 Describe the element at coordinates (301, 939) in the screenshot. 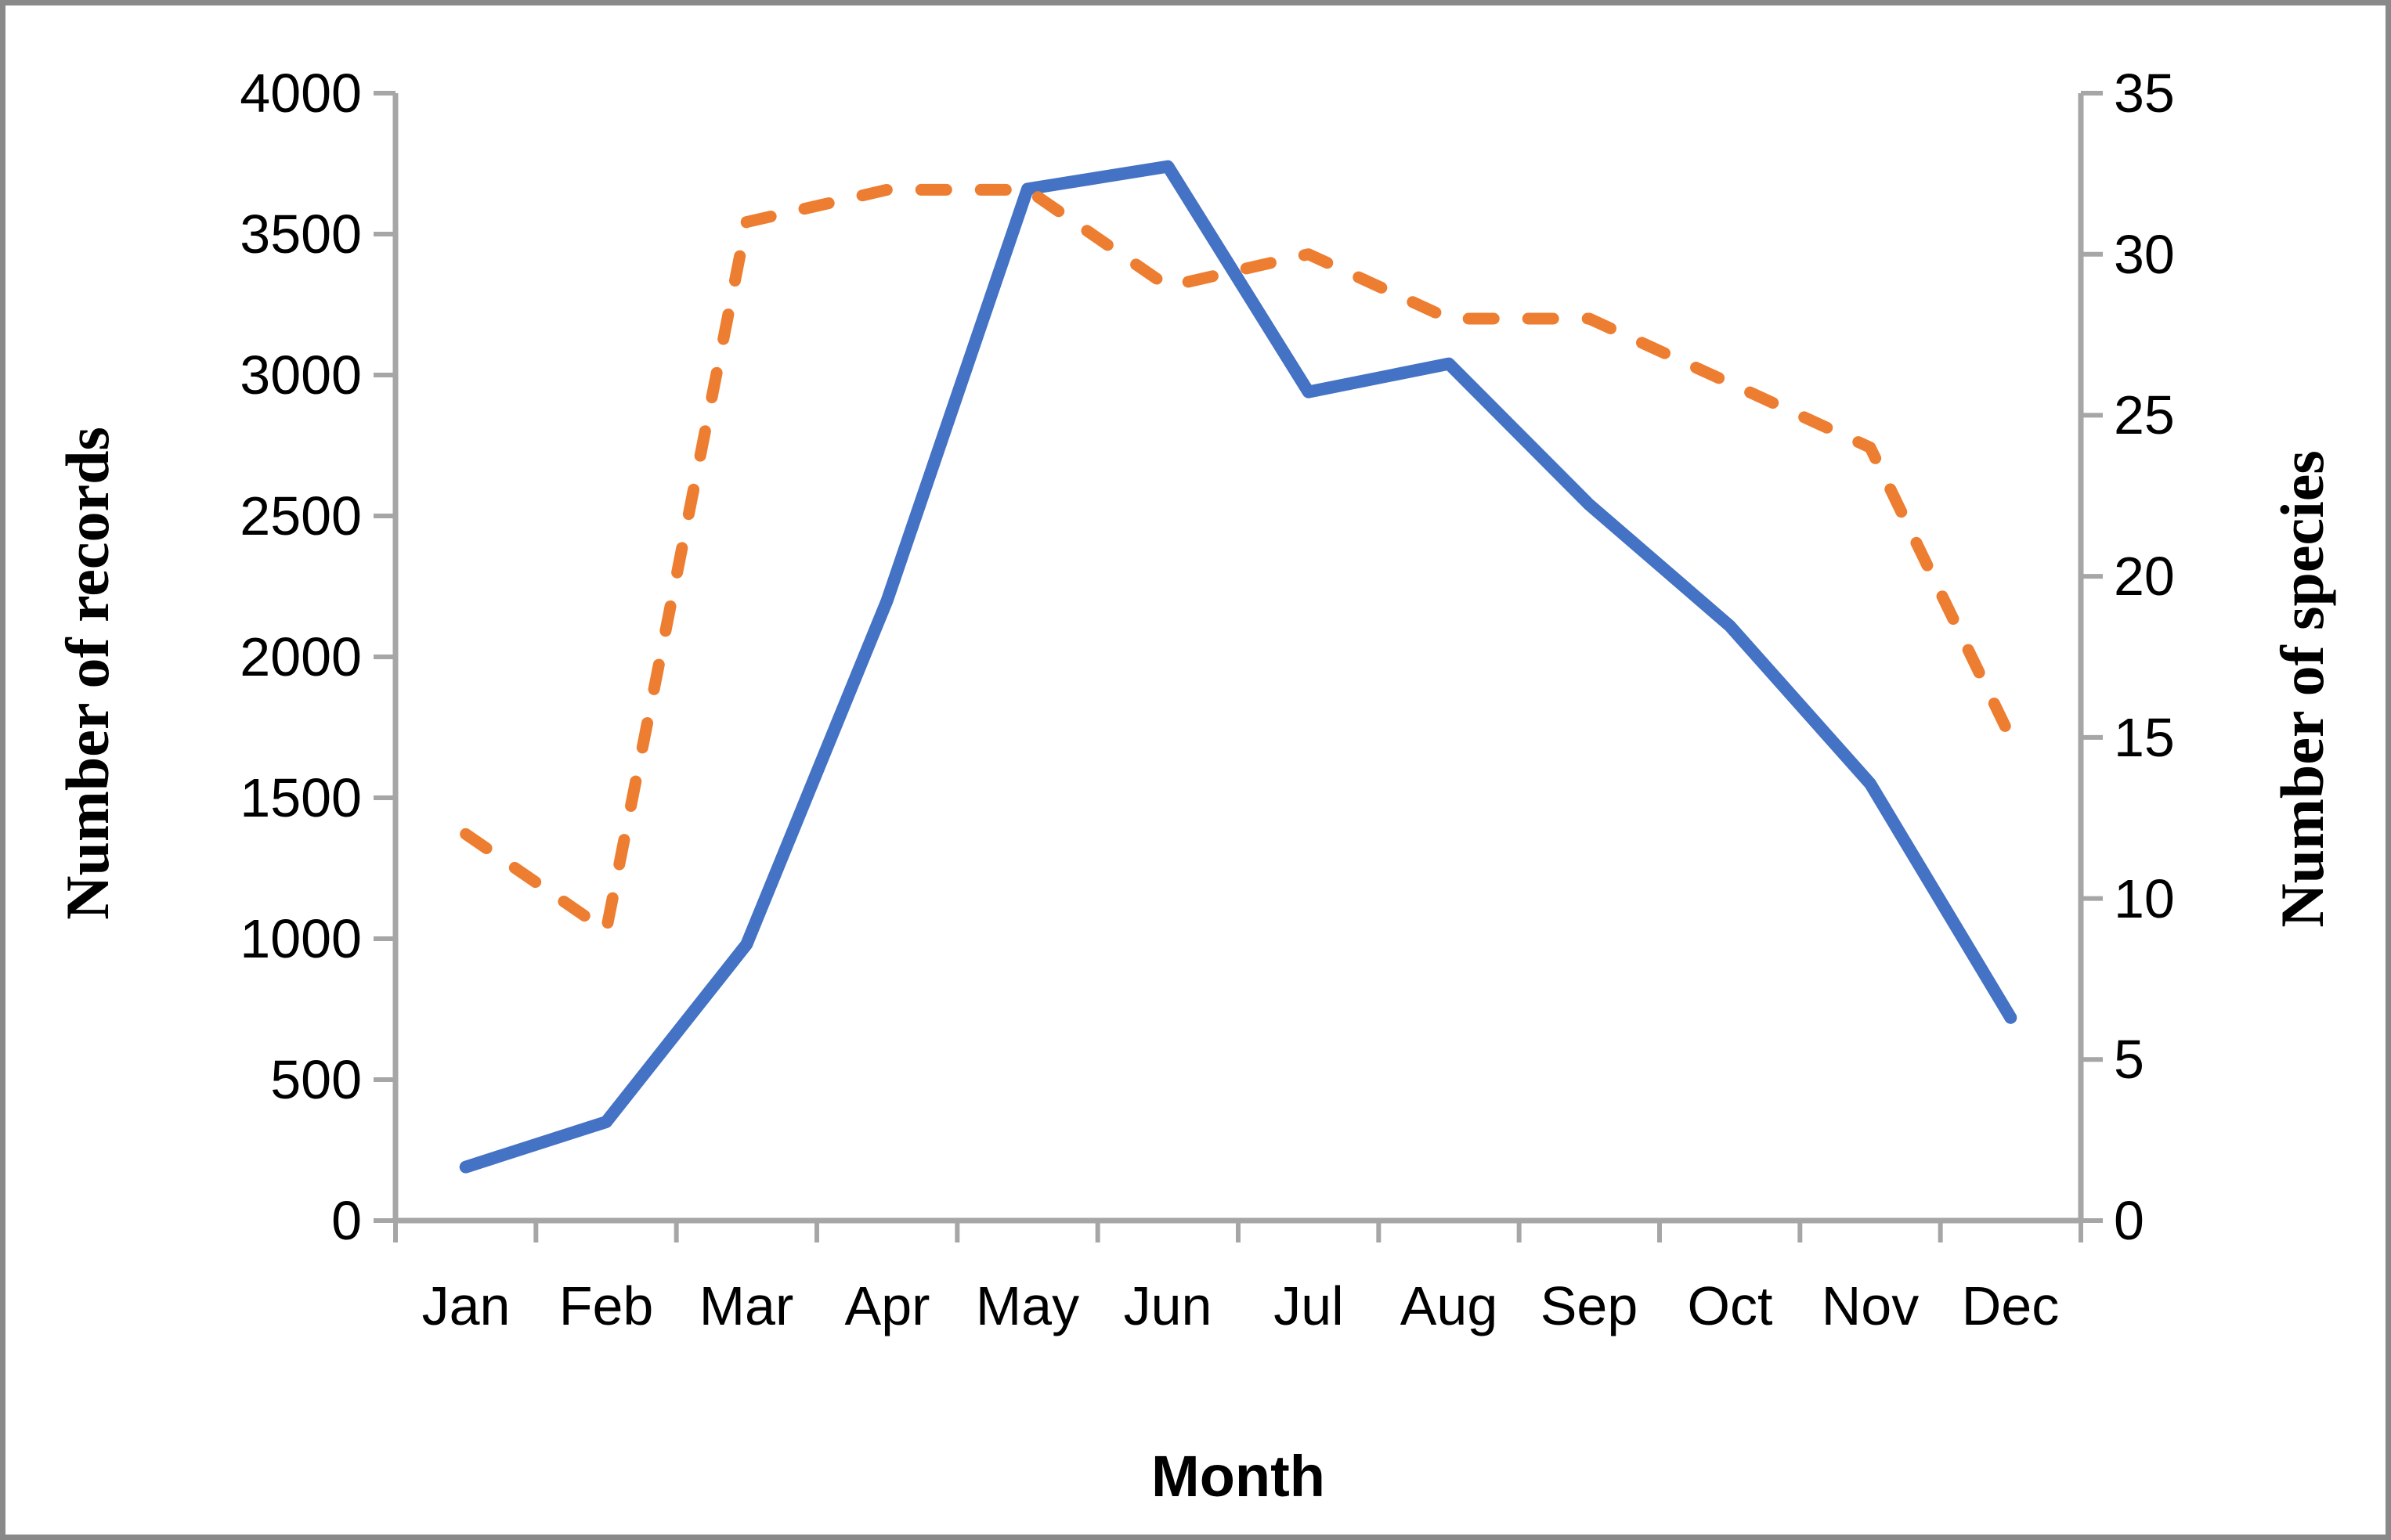

I see `left-axis-tick-label: 1000` at that location.